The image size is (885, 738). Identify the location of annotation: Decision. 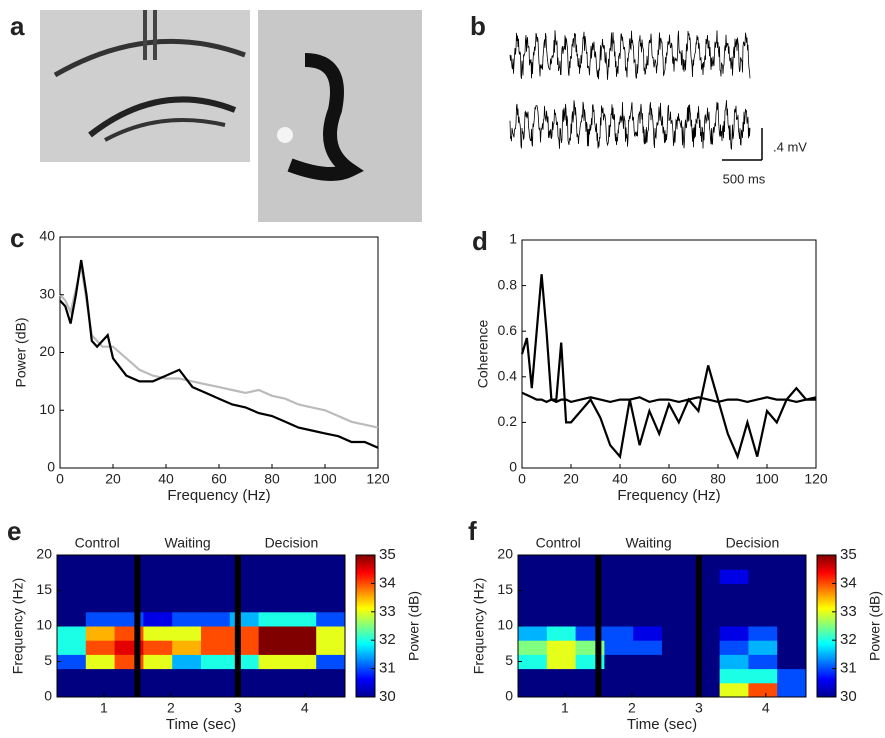
(292, 543).